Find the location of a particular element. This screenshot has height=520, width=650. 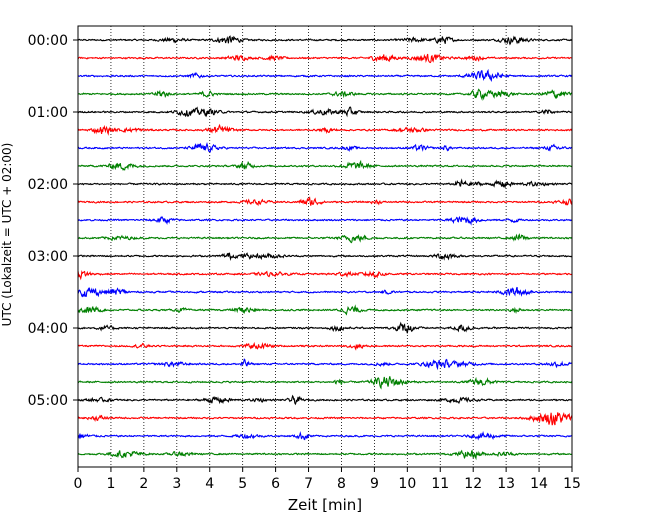

x-tick-label: 0 is located at coordinates (78, 484).